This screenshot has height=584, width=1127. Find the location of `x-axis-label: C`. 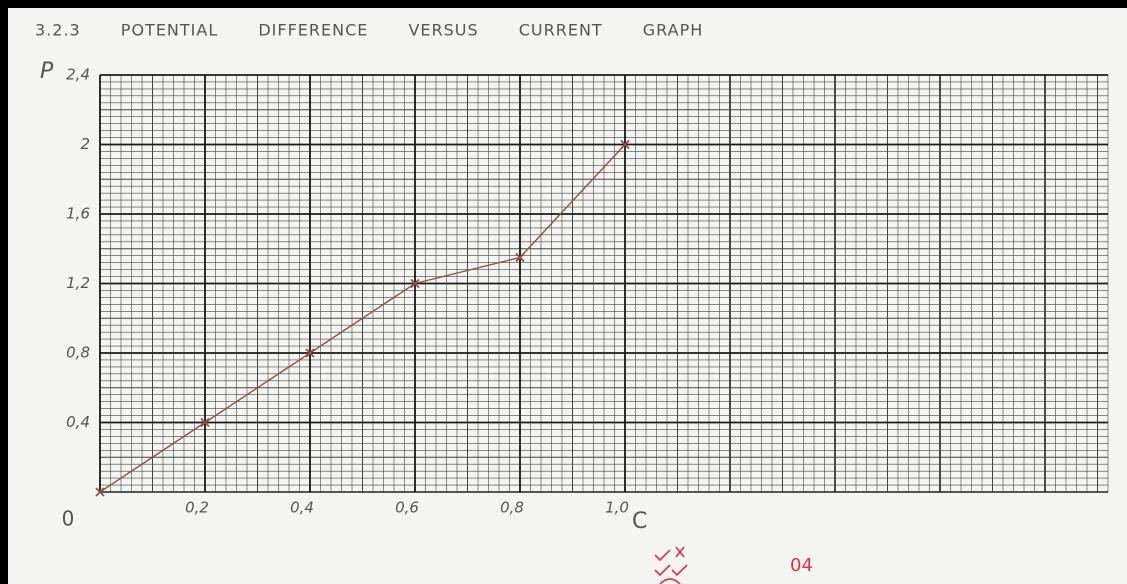

x-axis-label: C is located at coordinates (639, 521).